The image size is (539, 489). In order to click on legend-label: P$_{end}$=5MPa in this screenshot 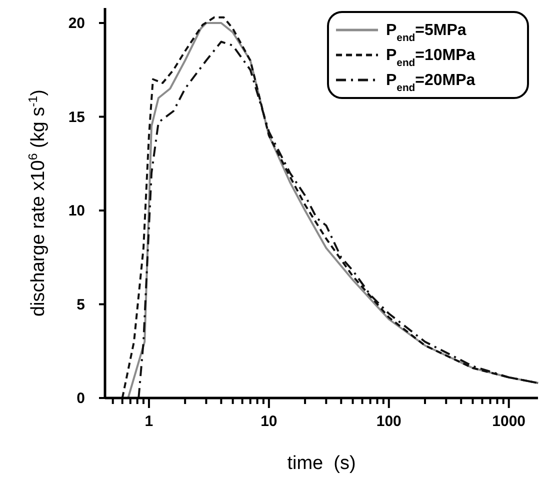, I will do `click(426, 33)`.